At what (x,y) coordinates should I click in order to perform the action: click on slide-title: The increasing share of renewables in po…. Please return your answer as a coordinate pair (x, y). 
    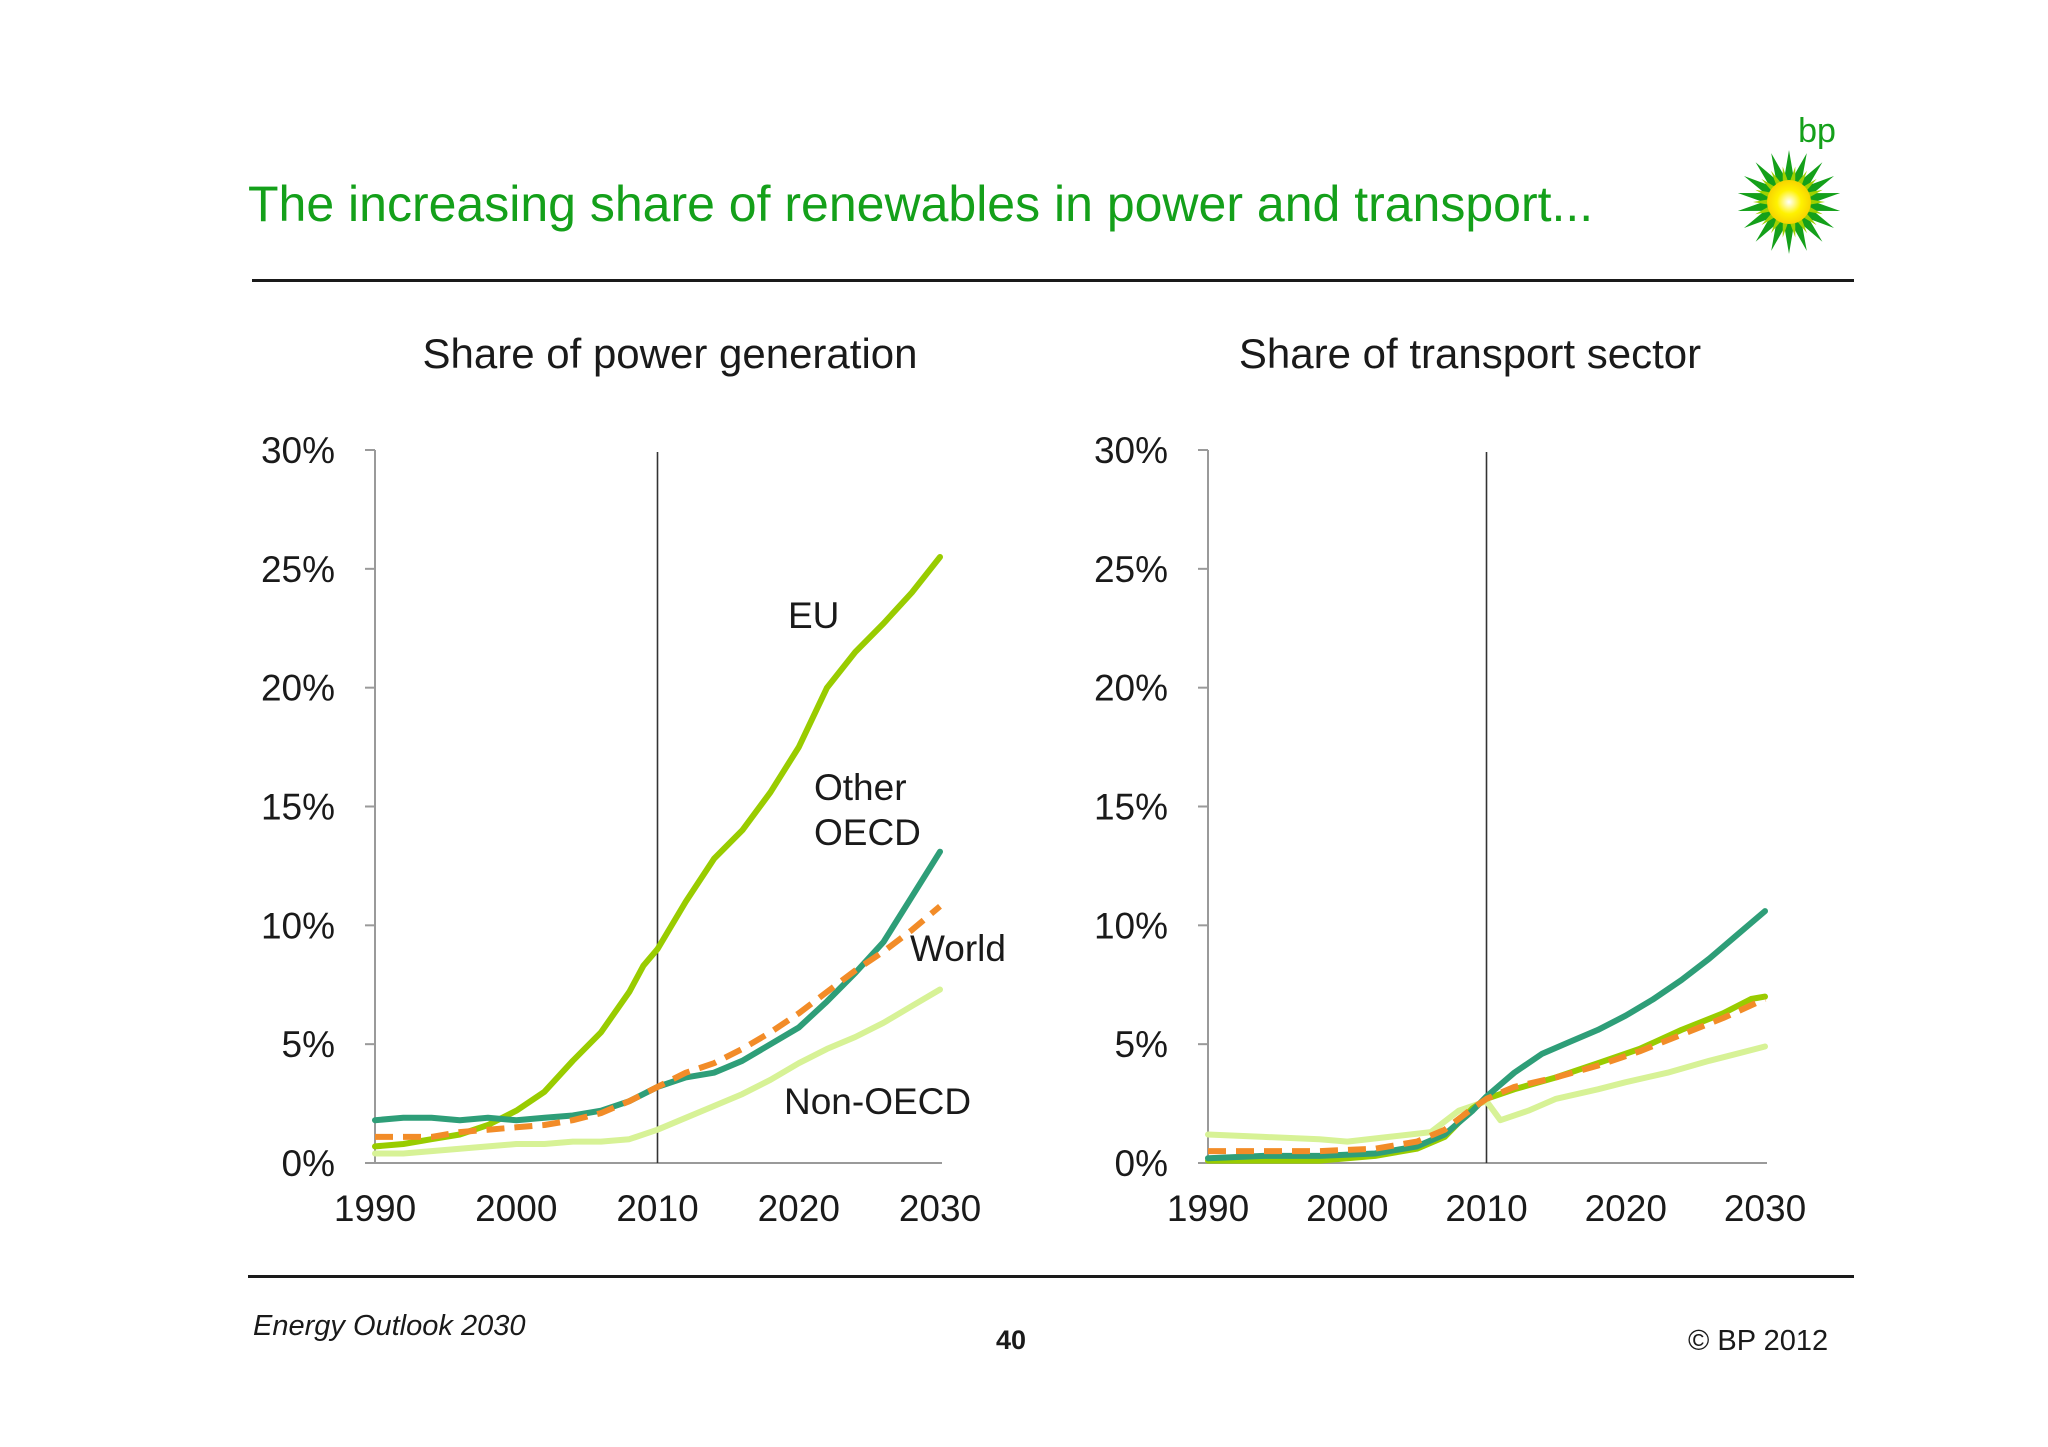
    Looking at the image, I should click on (921, 204).